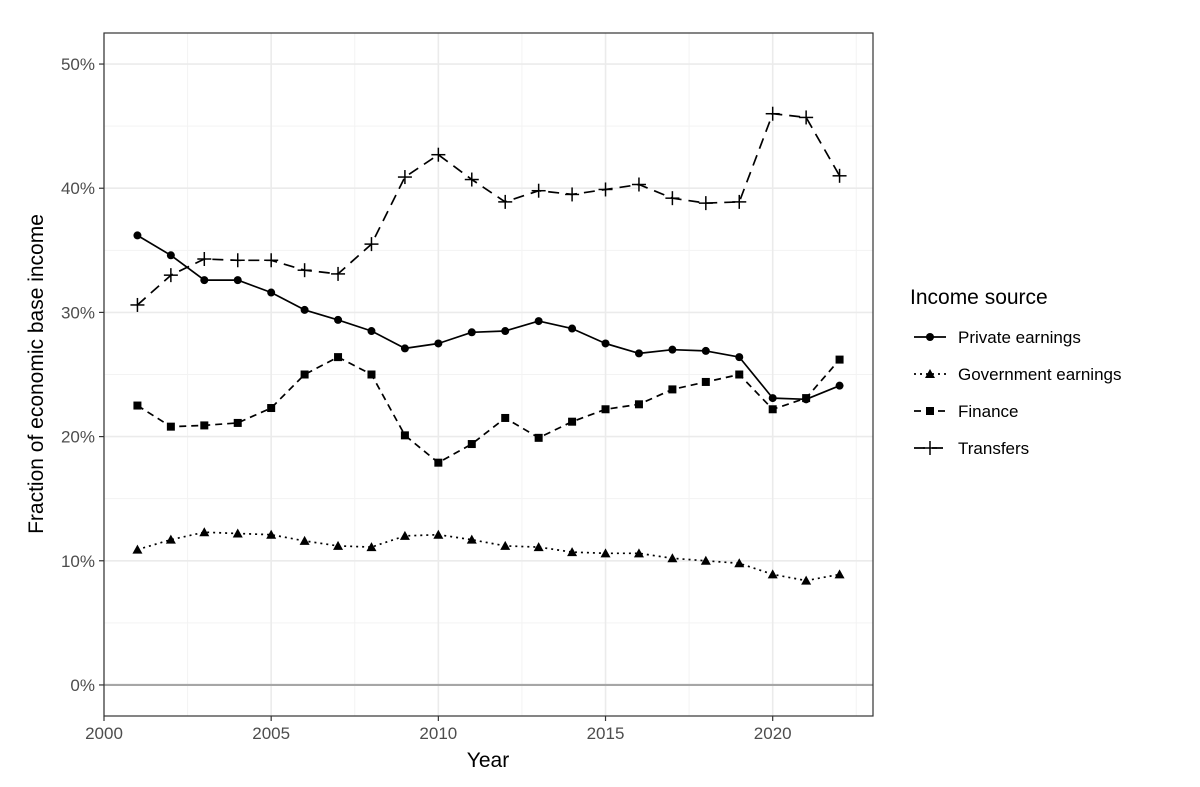  Describe the element at coordinates (78, 437) in the screenshot. I see `y-tick-label: 20%` at that location.